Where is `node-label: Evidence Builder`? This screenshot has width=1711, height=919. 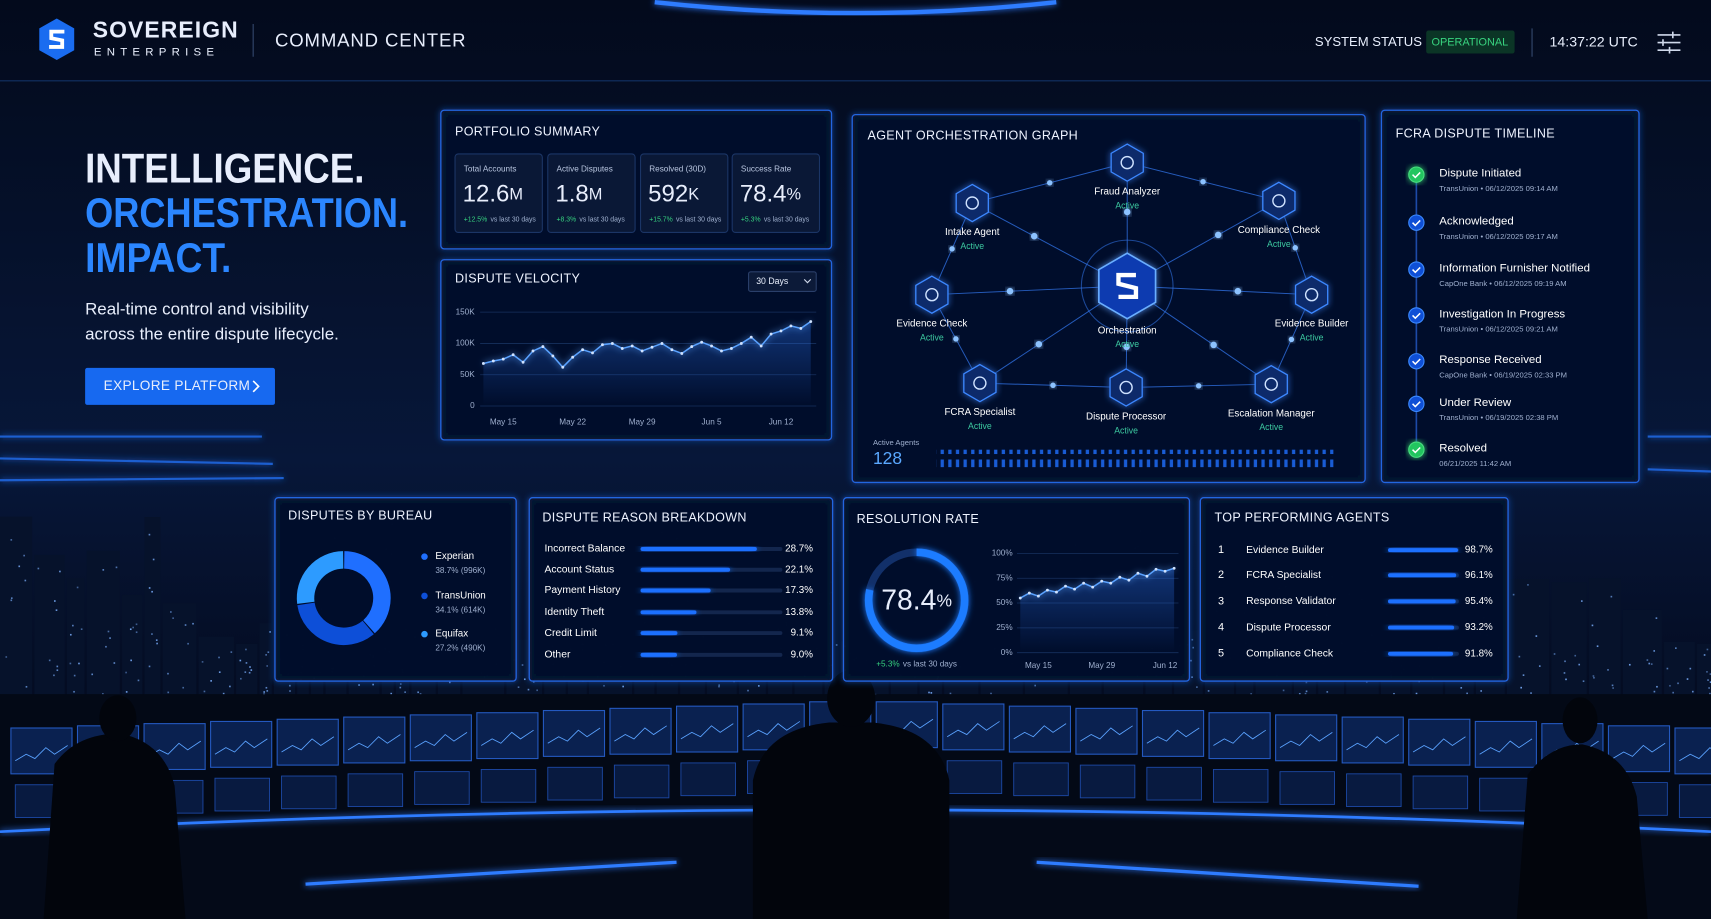
node-label: Evidence Builder is located at coordinates (1312, 324).